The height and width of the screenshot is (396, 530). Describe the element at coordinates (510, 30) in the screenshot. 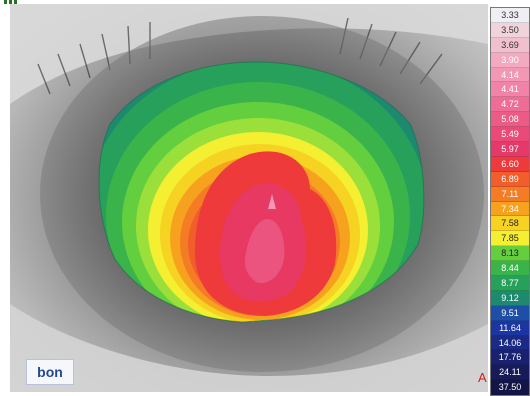

I see `scale-value: 3.50` at that location.